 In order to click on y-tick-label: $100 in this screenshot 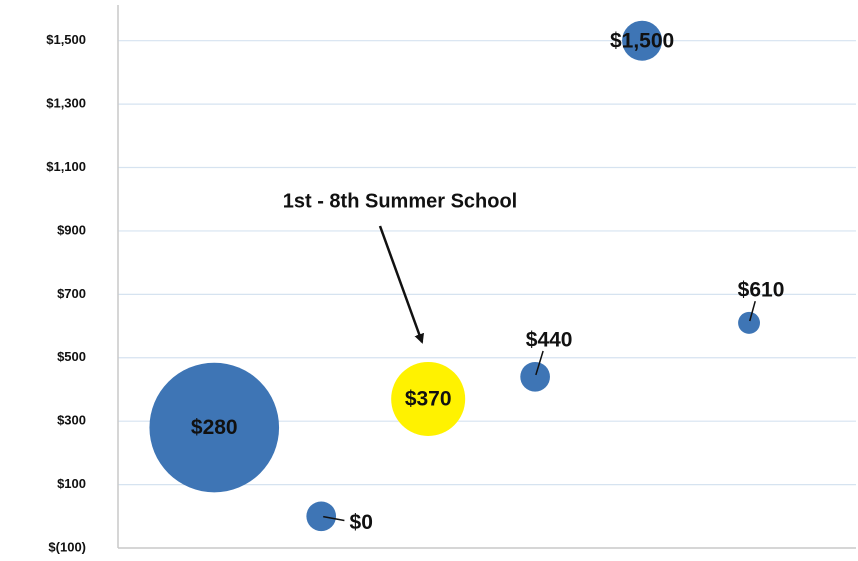, I will do `click(71, 483)`.